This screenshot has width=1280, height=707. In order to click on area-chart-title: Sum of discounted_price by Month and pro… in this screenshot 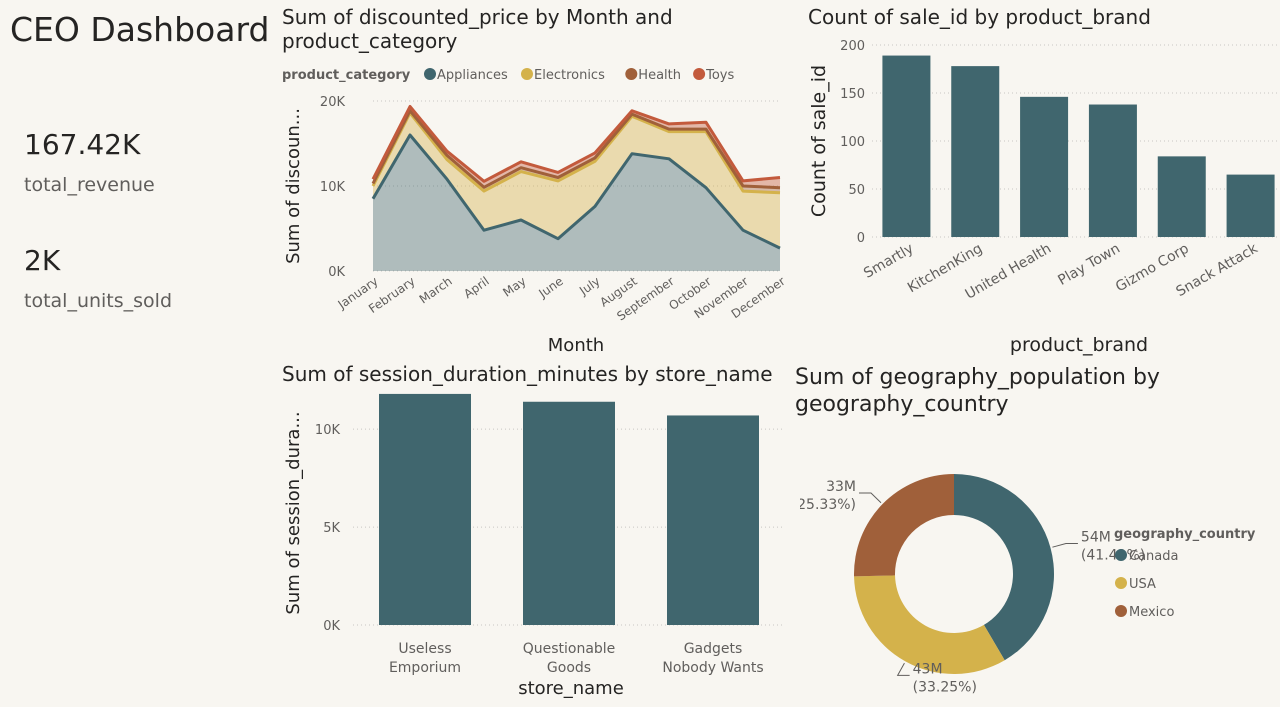, I will do `click(477, 29)`.